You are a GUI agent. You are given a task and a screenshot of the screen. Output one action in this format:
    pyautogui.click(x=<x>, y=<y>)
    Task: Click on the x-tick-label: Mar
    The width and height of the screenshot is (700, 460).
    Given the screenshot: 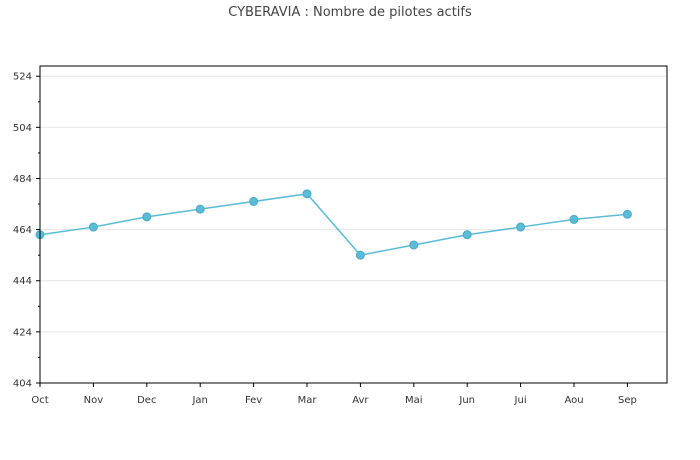 What is the action you would take?
    pyautogui.click(x=308, y=400)
    